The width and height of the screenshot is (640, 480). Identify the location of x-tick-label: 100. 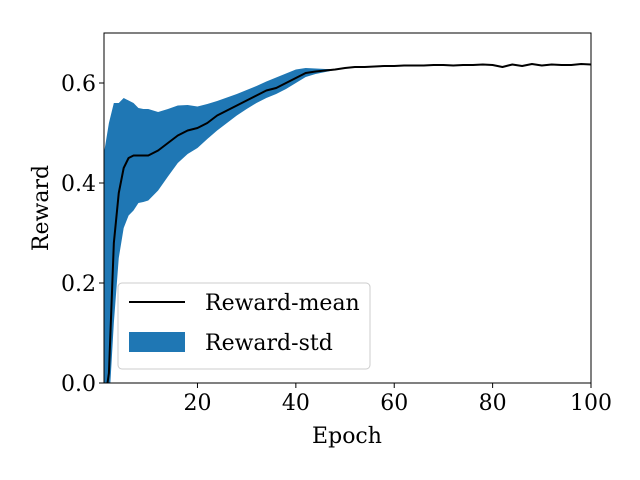
(591, 403).